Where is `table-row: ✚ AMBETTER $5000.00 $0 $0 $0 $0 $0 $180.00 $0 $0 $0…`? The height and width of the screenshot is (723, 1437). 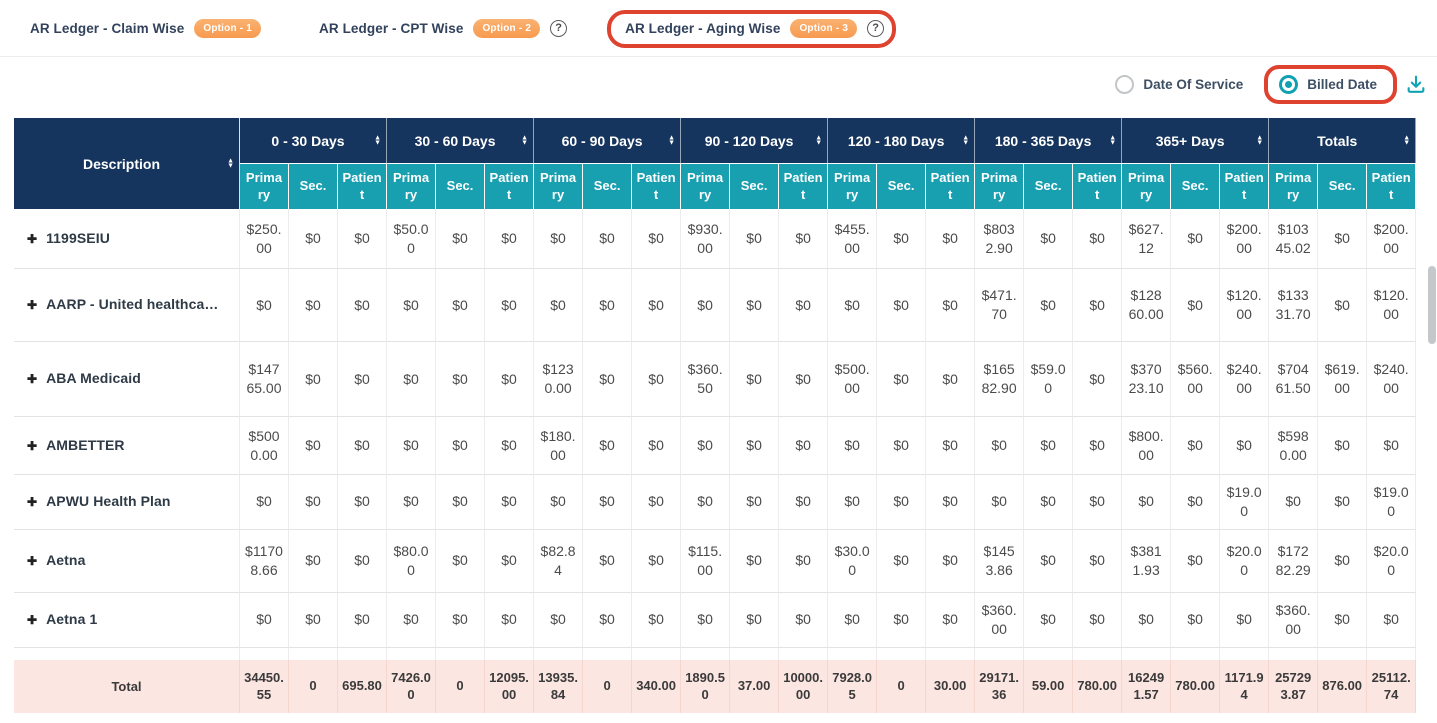 table-row: ✚ AMBETTER $5000.00 $0 $0 $0 $0 $0 $180.00 $0 $0 $0… is located at coordinates (715, 446).